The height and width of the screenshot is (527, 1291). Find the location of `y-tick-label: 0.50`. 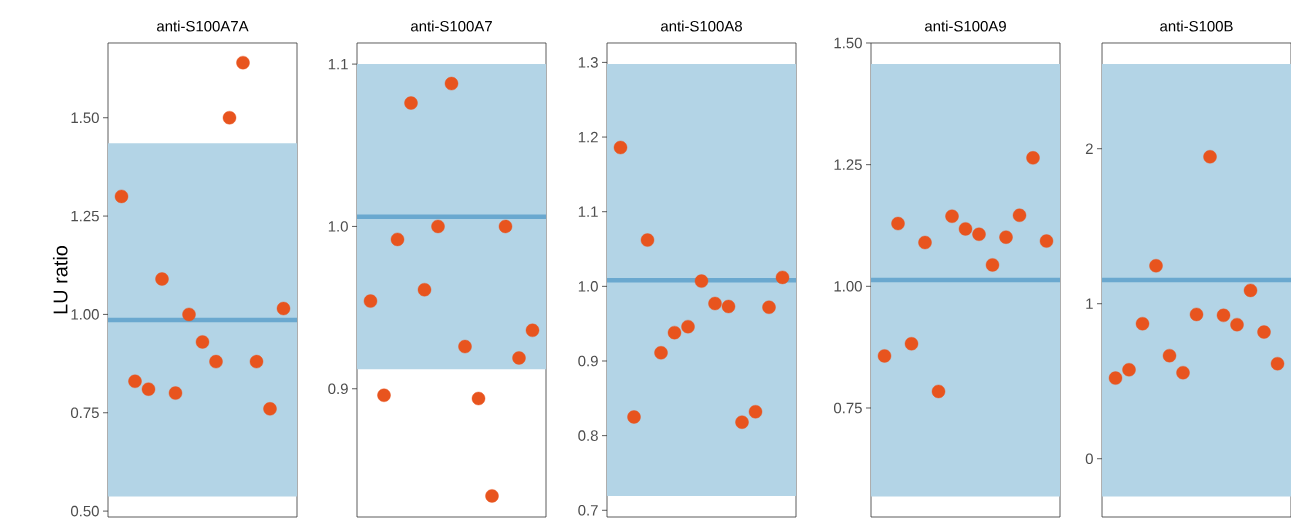

y-tick-label: 0.50 is located at coordinates (84, 511).